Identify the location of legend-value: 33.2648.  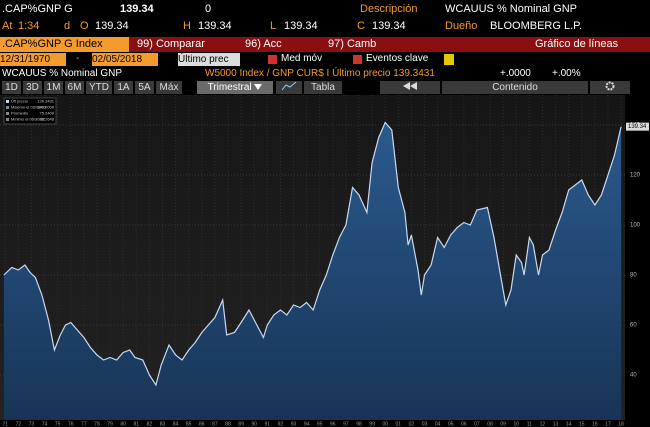
(47, 119).